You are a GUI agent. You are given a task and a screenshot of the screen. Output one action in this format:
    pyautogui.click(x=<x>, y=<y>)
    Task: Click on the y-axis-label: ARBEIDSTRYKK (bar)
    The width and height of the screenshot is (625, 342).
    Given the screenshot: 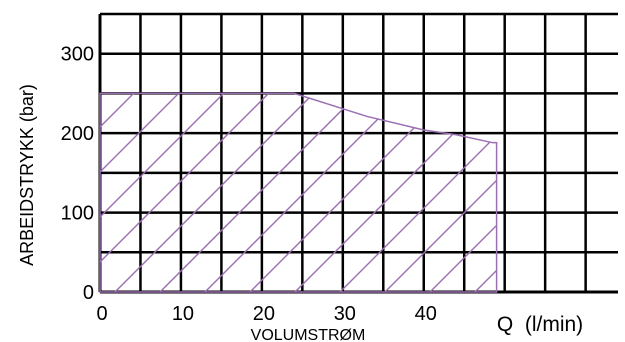 What is the action you would take?
    pyautogui.click(x=27, y=175)
    